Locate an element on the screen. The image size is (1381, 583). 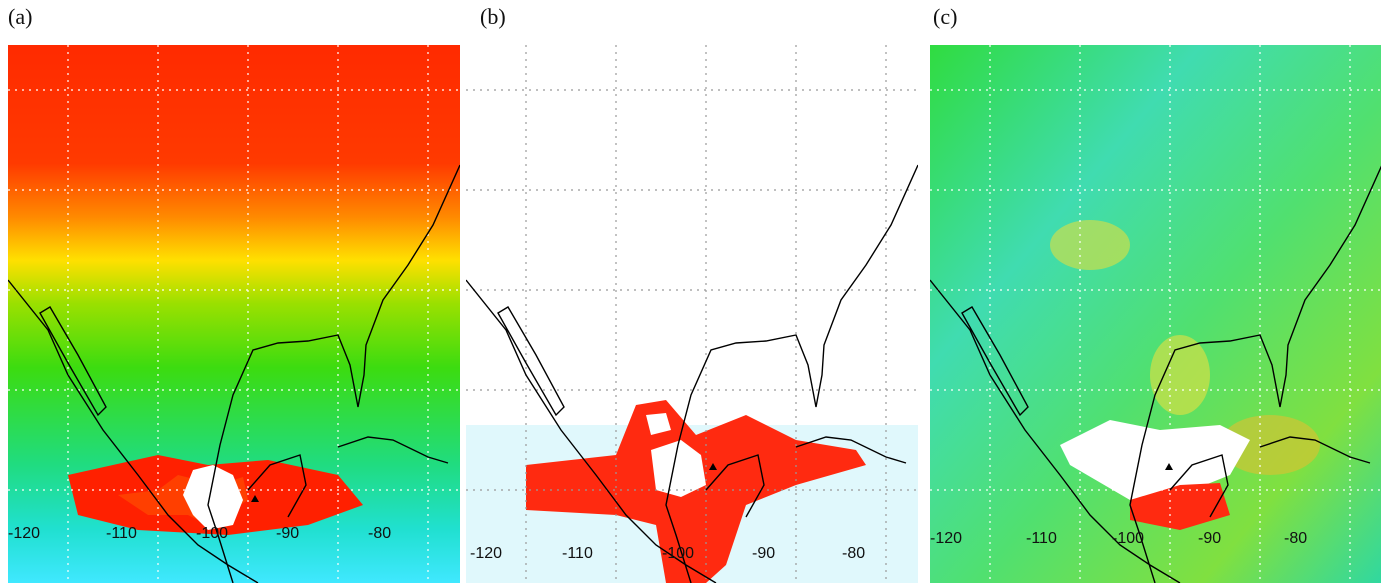
panel-label: (b) is located at coordinates (493, 16).